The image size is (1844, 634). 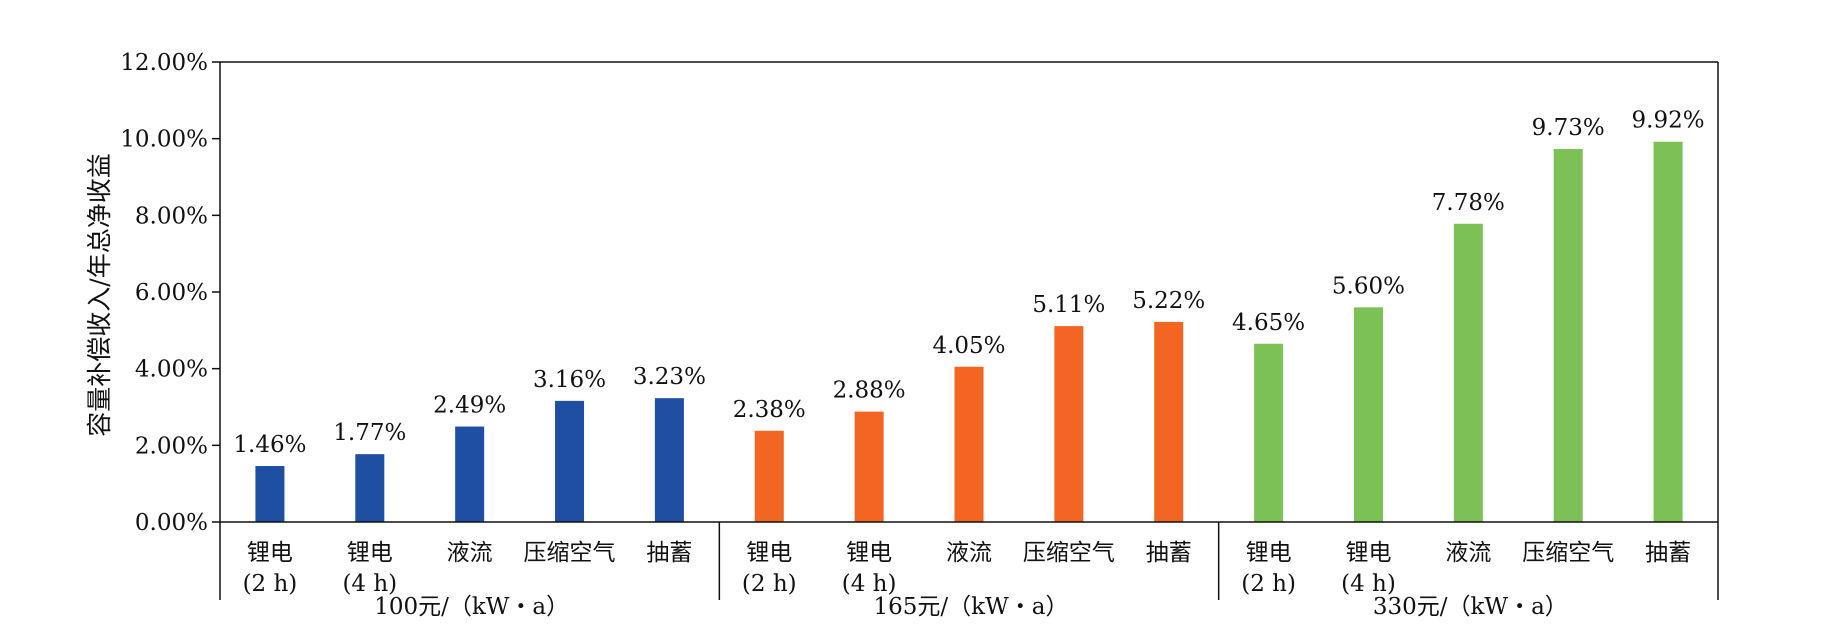 What do you see at coordinates (968, 346) in the screenshot?
I see `bar-value-label: 4.05%` at bounding box center [968, 346].